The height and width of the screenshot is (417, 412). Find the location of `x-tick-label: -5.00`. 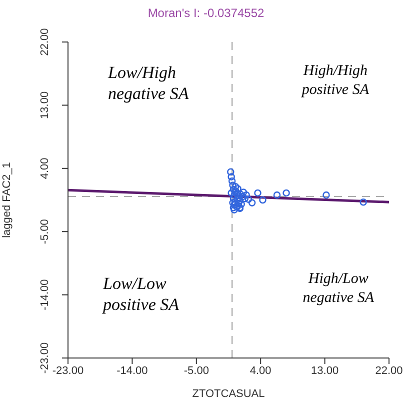

x-tick-label: -5.00 is located at coordinates (196, 370).